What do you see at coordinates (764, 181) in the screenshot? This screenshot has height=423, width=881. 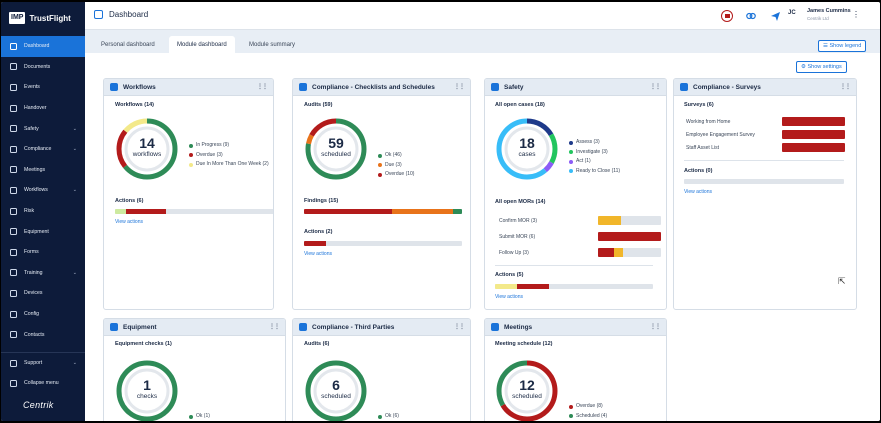 I see `surveys-actions-bar` at bounding box center [764, 181].